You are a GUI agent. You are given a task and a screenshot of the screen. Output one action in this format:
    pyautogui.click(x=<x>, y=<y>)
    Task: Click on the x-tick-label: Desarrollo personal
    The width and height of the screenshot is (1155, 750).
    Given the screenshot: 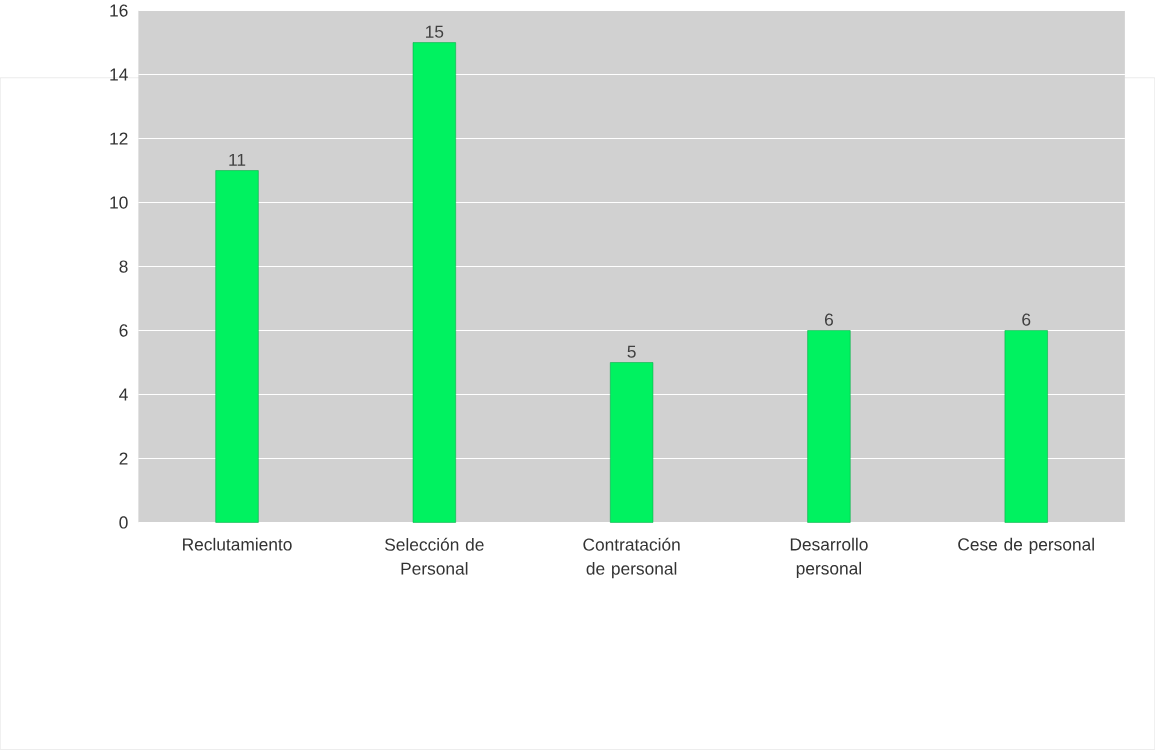 What is the action you would take?
    pyautogui.click(x=829, y=558)
    